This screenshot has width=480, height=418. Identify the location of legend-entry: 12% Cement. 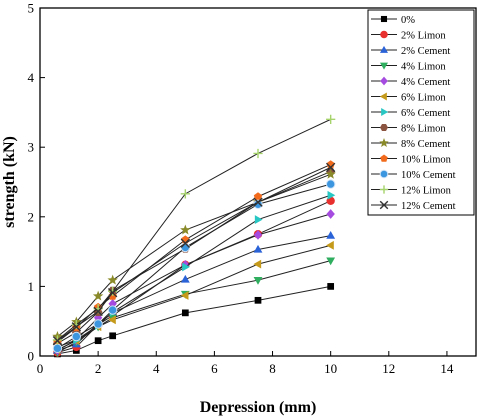
(413, 206).